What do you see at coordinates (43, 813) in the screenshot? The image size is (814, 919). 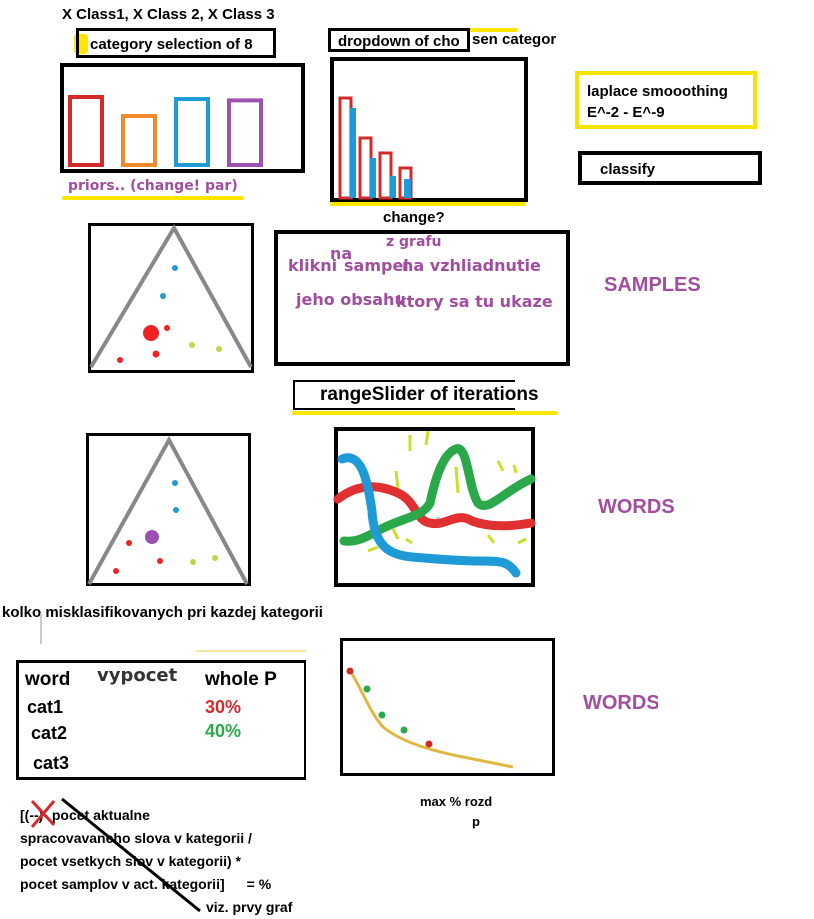 I see `cross-icon` at bounding box center [43, 813].